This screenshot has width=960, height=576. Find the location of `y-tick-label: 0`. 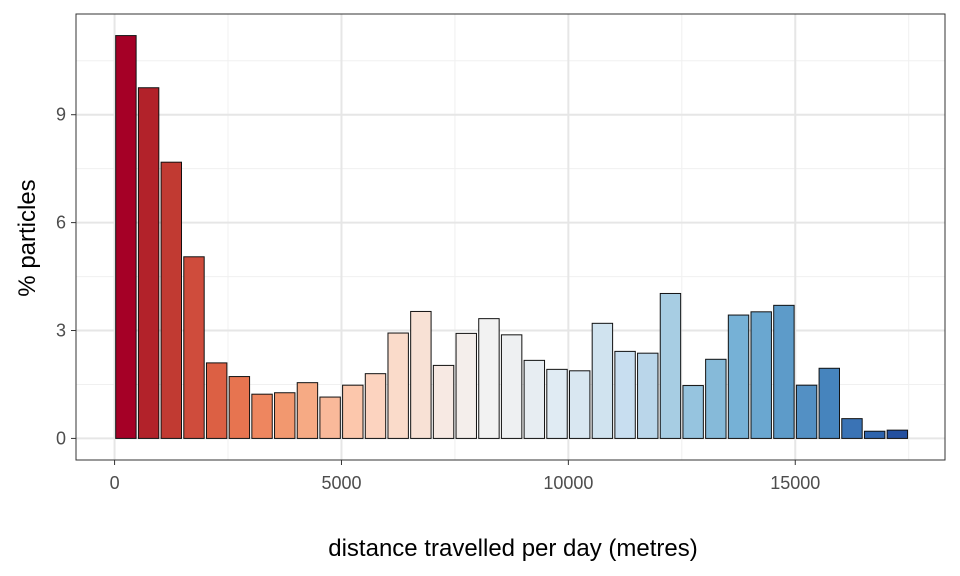

y-tick-label: 0 is located at coordinates (61, 438).